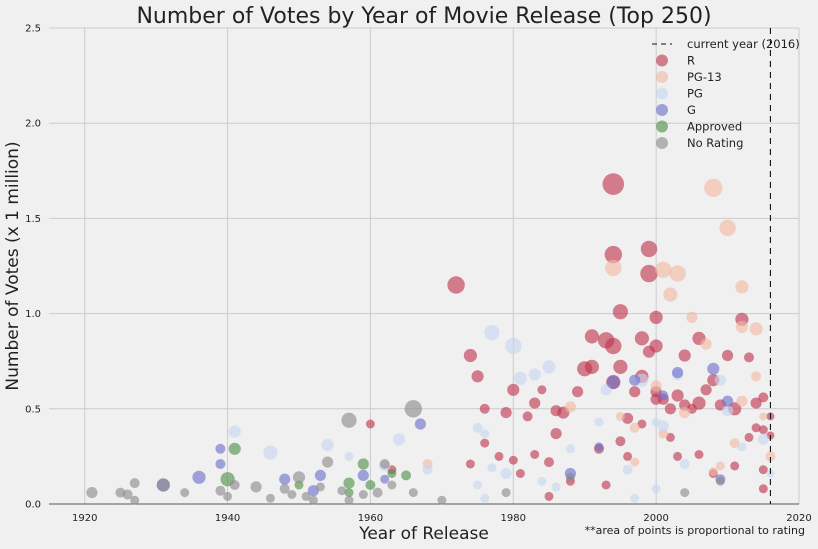 This screenshot has width=818, height=549. What do you see at coordinates (33, 219) in the screenshot?
I see `y-tick-label: 1.5` at bounding box center [33, 219].